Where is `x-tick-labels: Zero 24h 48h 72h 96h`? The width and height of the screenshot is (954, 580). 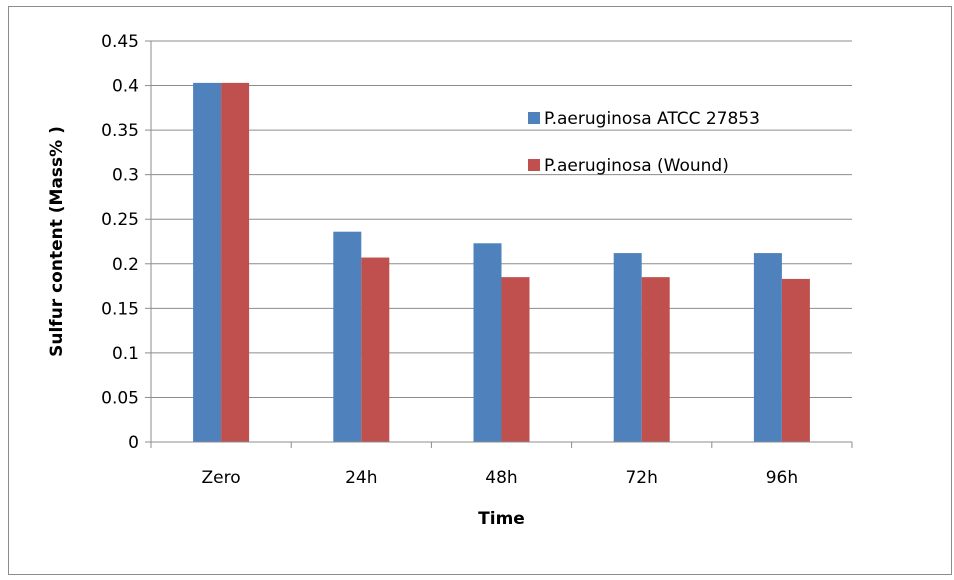
x-tick-labels: Zero 24h 48h 72h 96h is located at coordinates (500, 478).